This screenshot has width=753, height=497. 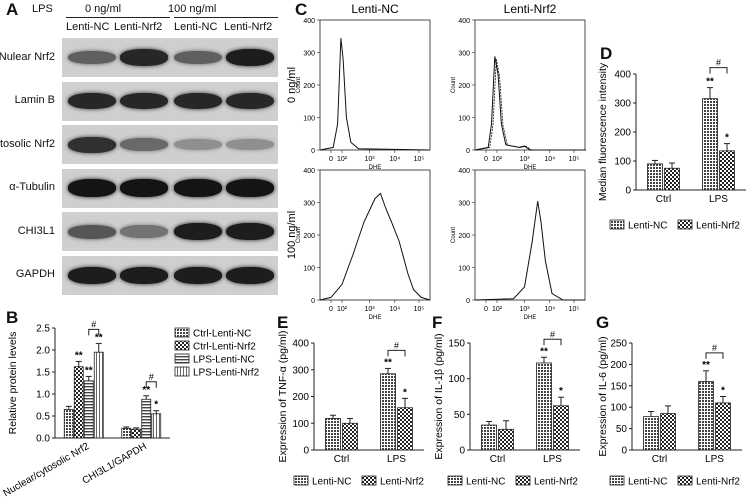 What do you see at coordinates (624, 451) in the screenshot?
I see `y-tick-label: 0` at bounding box center [624, 451].